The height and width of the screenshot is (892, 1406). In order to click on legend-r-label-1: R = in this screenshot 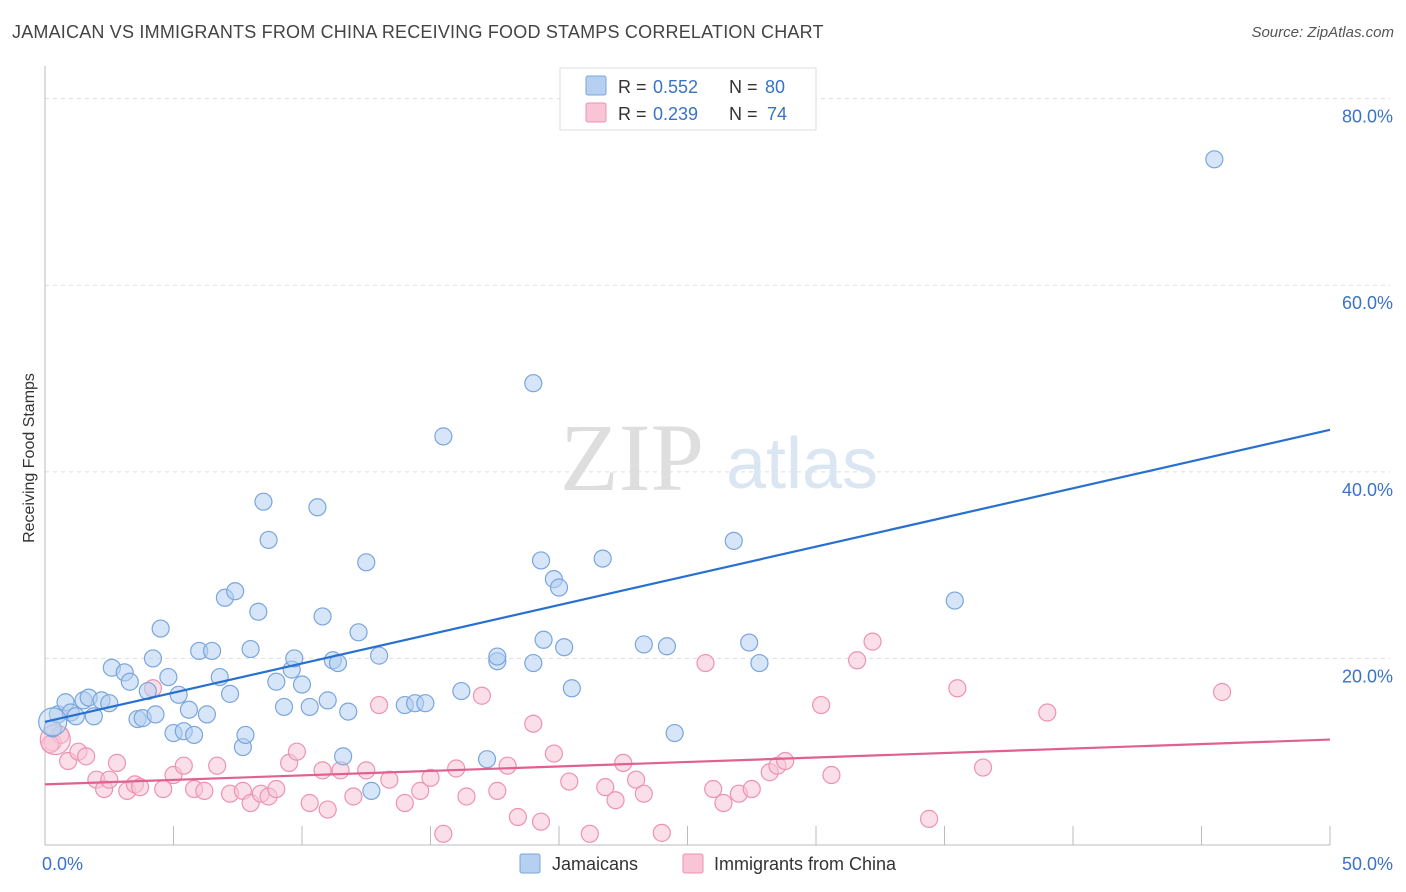, I will do `click(632, 87)`.